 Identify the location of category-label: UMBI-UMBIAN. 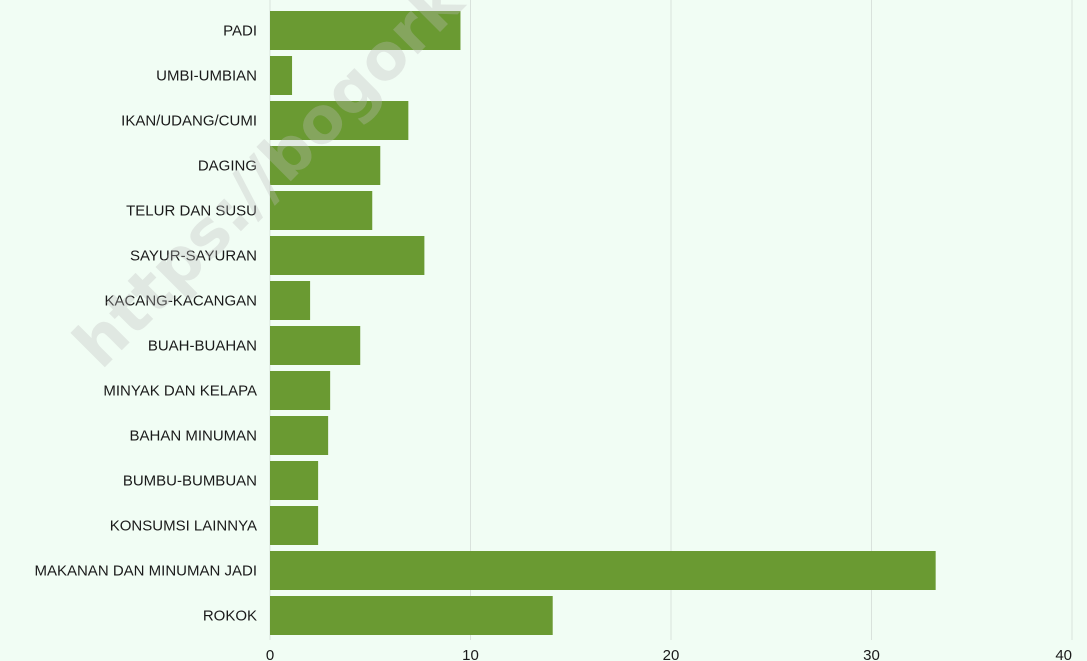
(206, 76).